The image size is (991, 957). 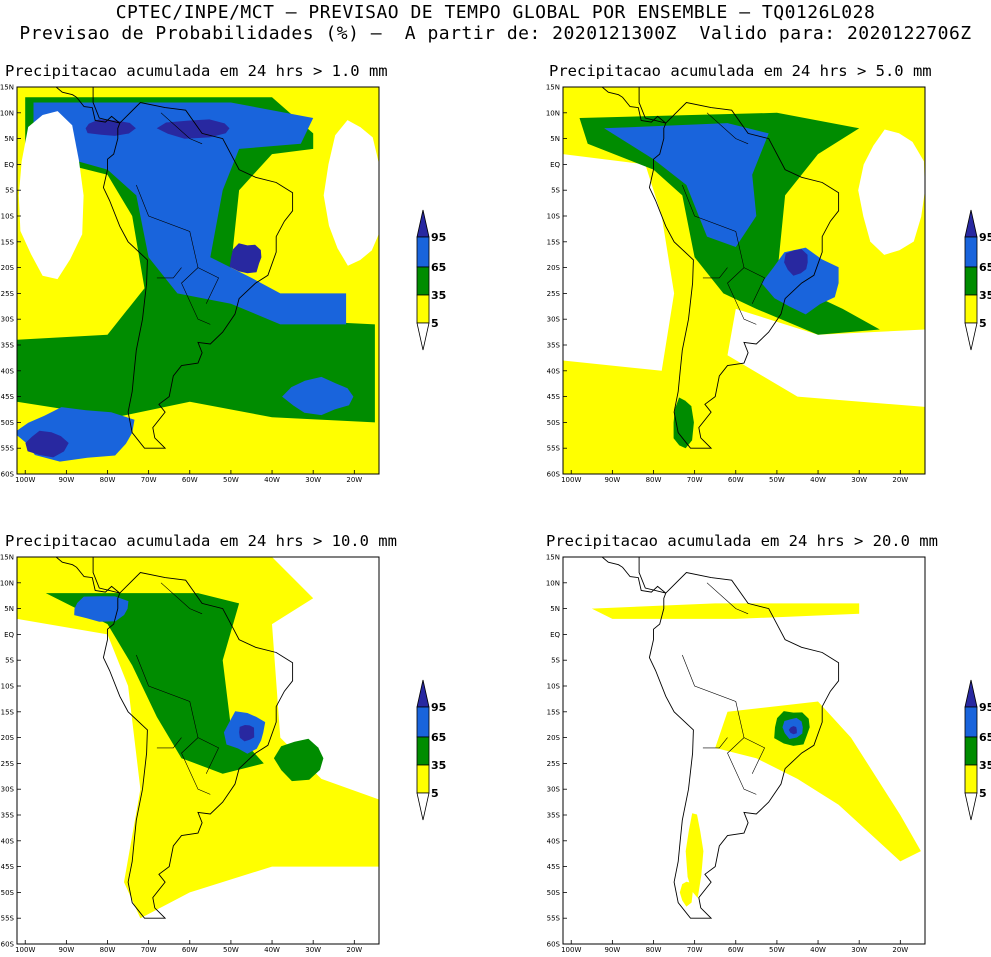 I want to click on panel-2-legend: 95 65 35 5, so click(x=977, y=284).